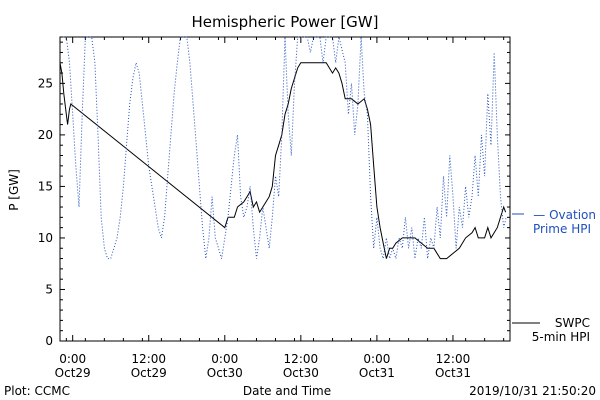 The width and height of the screenshot is (600, 400). I want to click on legend-swpc: SWPC 5-min HPI, so click(551, 330).